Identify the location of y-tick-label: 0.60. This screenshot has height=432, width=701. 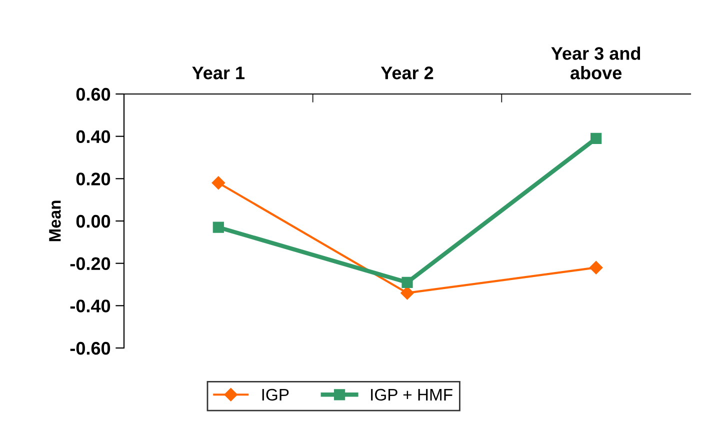
(93, 94).